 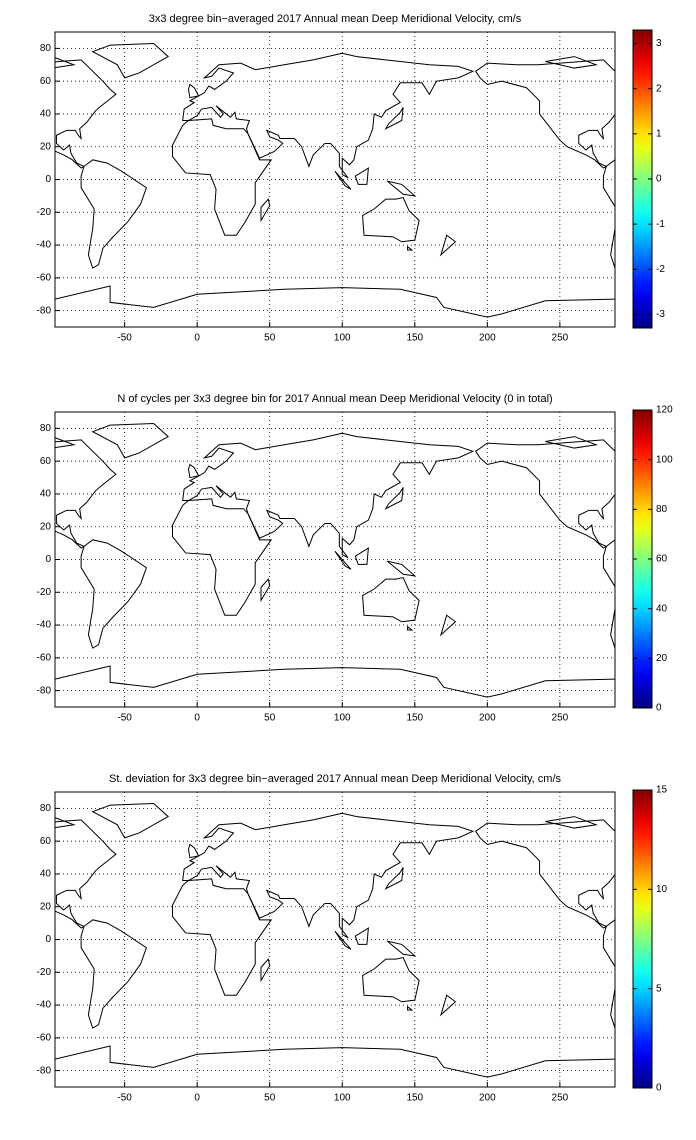 What do you see at coordinates (662, 790) in the screenshot?
I see `colorbar-tick-label: 15` at bounding box center [662, 790].